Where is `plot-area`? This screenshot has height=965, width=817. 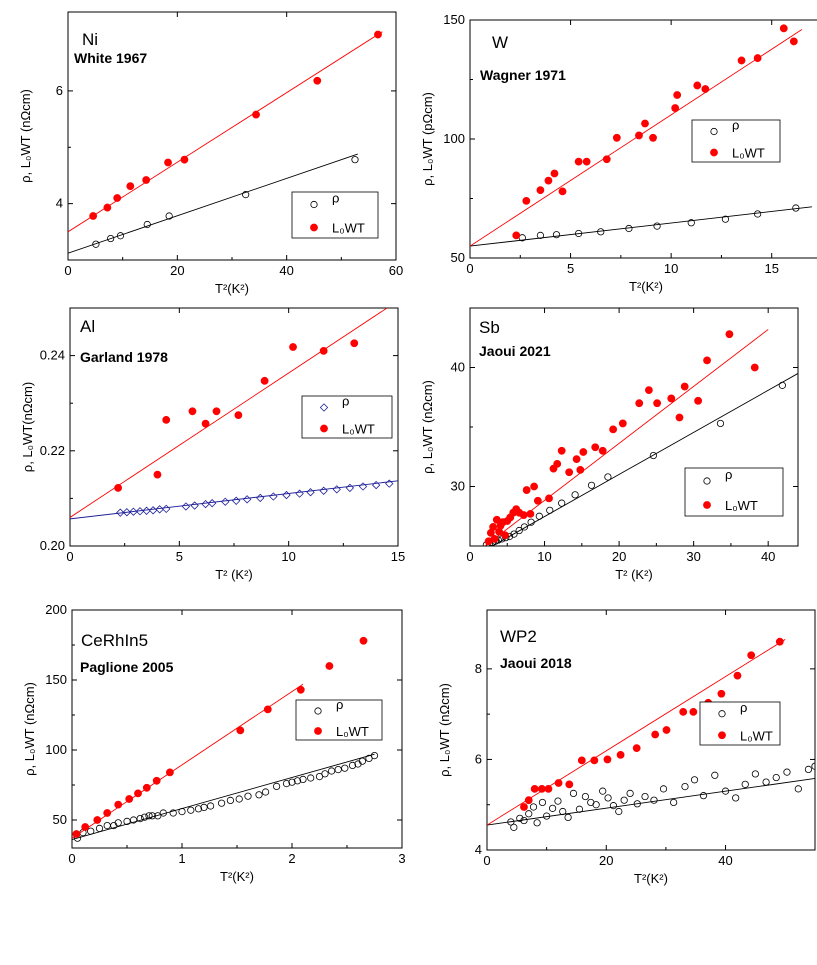 plot-area is located at coordinates (234, 414).